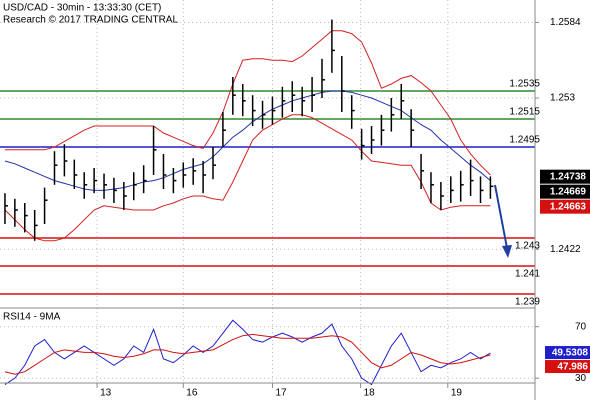  I want to click on level-label: 1.243, so click(527, 246).